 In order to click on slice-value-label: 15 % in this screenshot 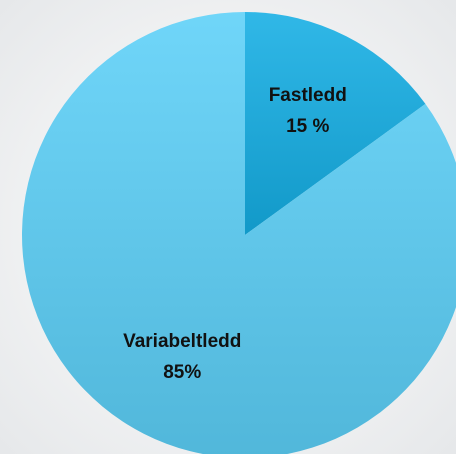, I will do `click(307, 126)`.